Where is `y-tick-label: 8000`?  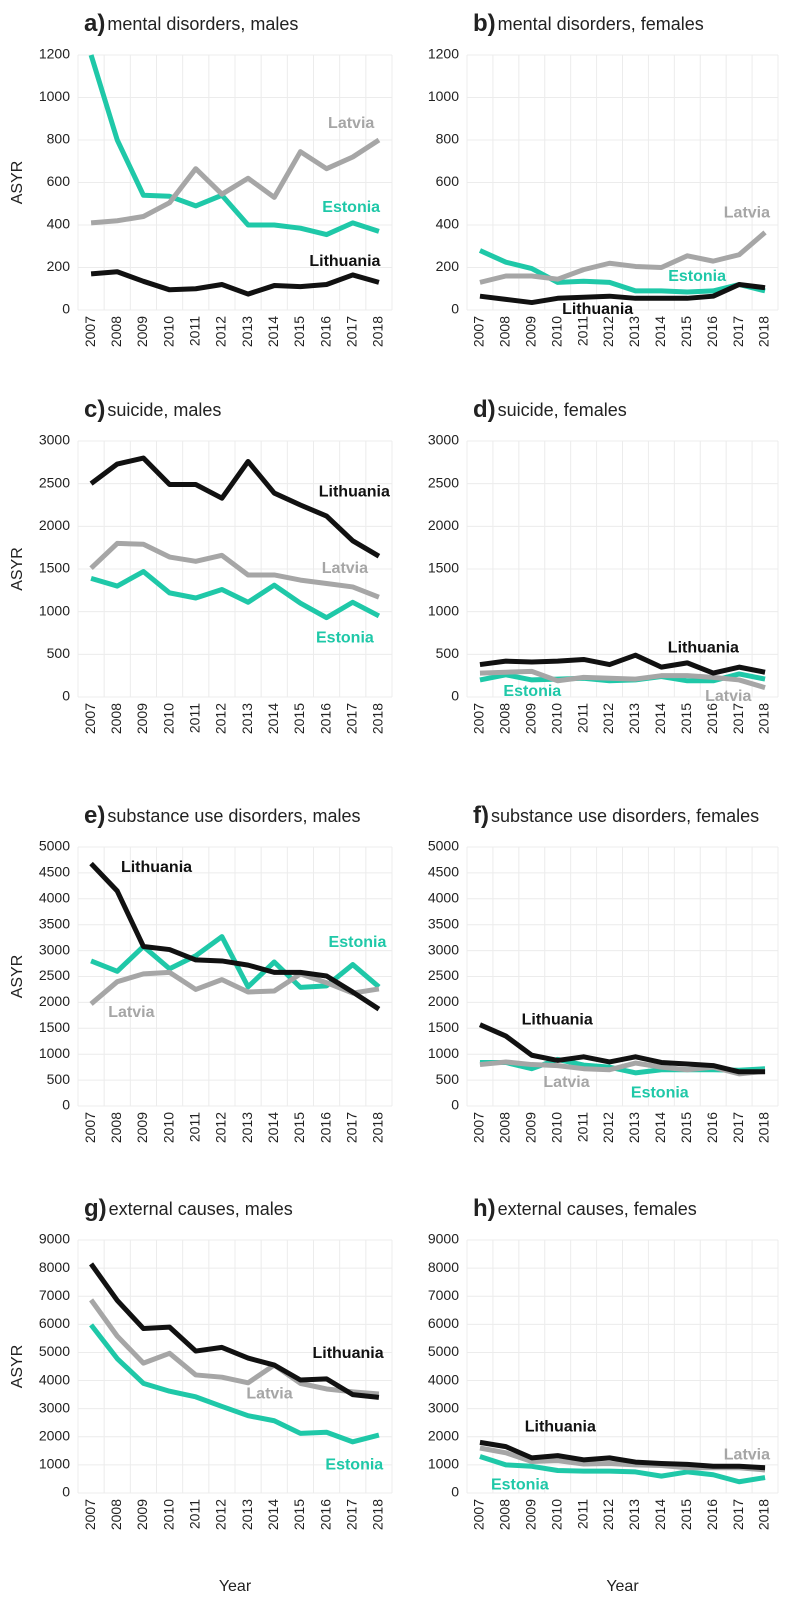
y-tick-label: 8000 is located at coordinates (54, 1267).